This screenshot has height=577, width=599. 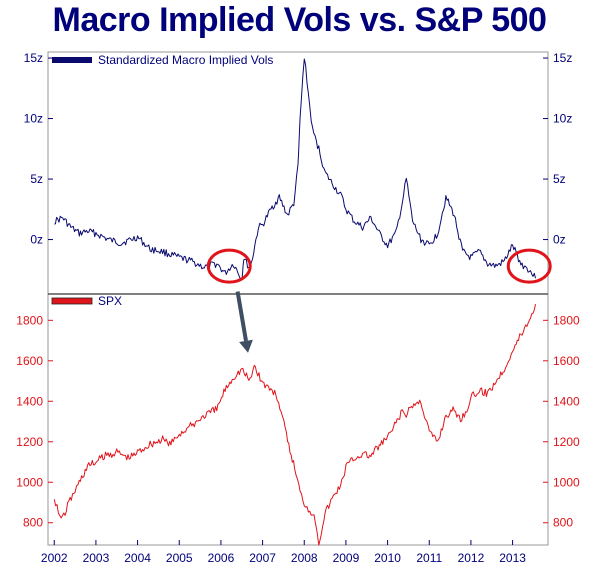 What do you see at coordinates (29, 401) in the screenshot?
I see `bottom-left-tick-label: 1400` at bounding box center [29, 401].